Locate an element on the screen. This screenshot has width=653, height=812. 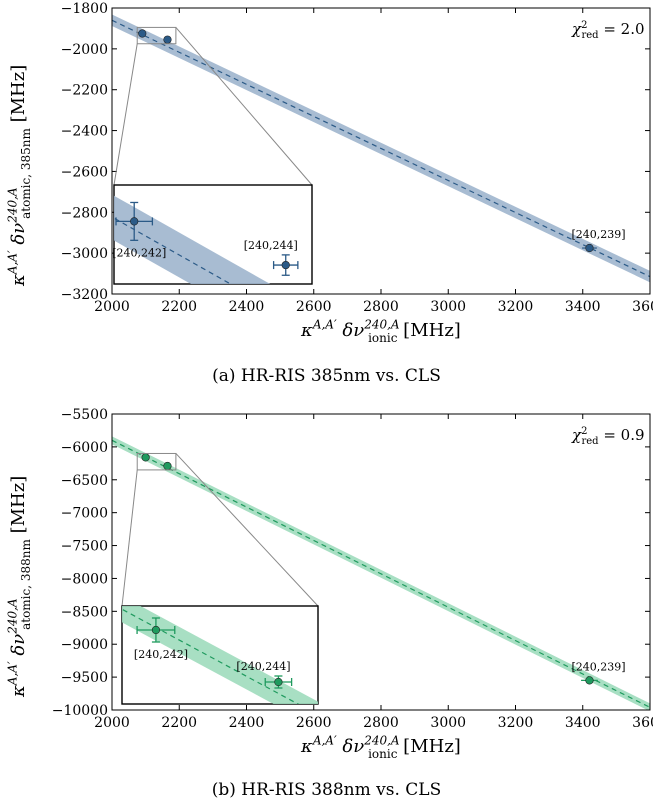
y-tick-label: −2000 is located at coordinates (84, 50).